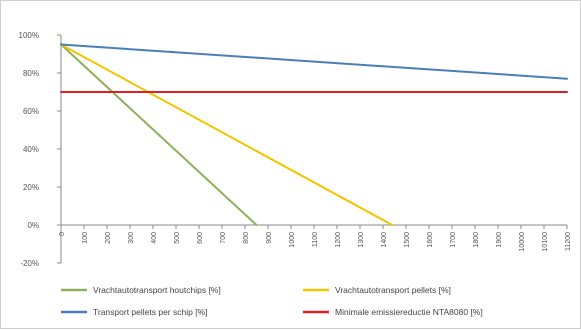 The height and width of the screenshot is (330, 581). What do you see at coordinates (430, 240) in the screenshot?
I see `x-tick-label: 1600` at bounding box center [430, 240].